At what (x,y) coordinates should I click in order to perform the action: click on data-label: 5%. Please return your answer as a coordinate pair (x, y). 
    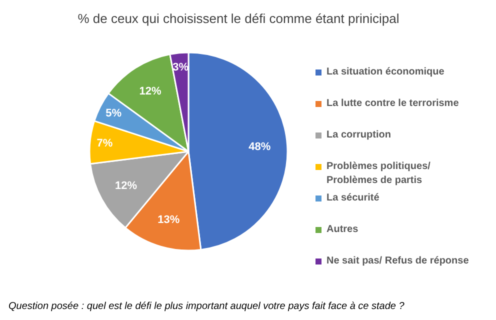
    Looking at the image, I should click on (114, 113).